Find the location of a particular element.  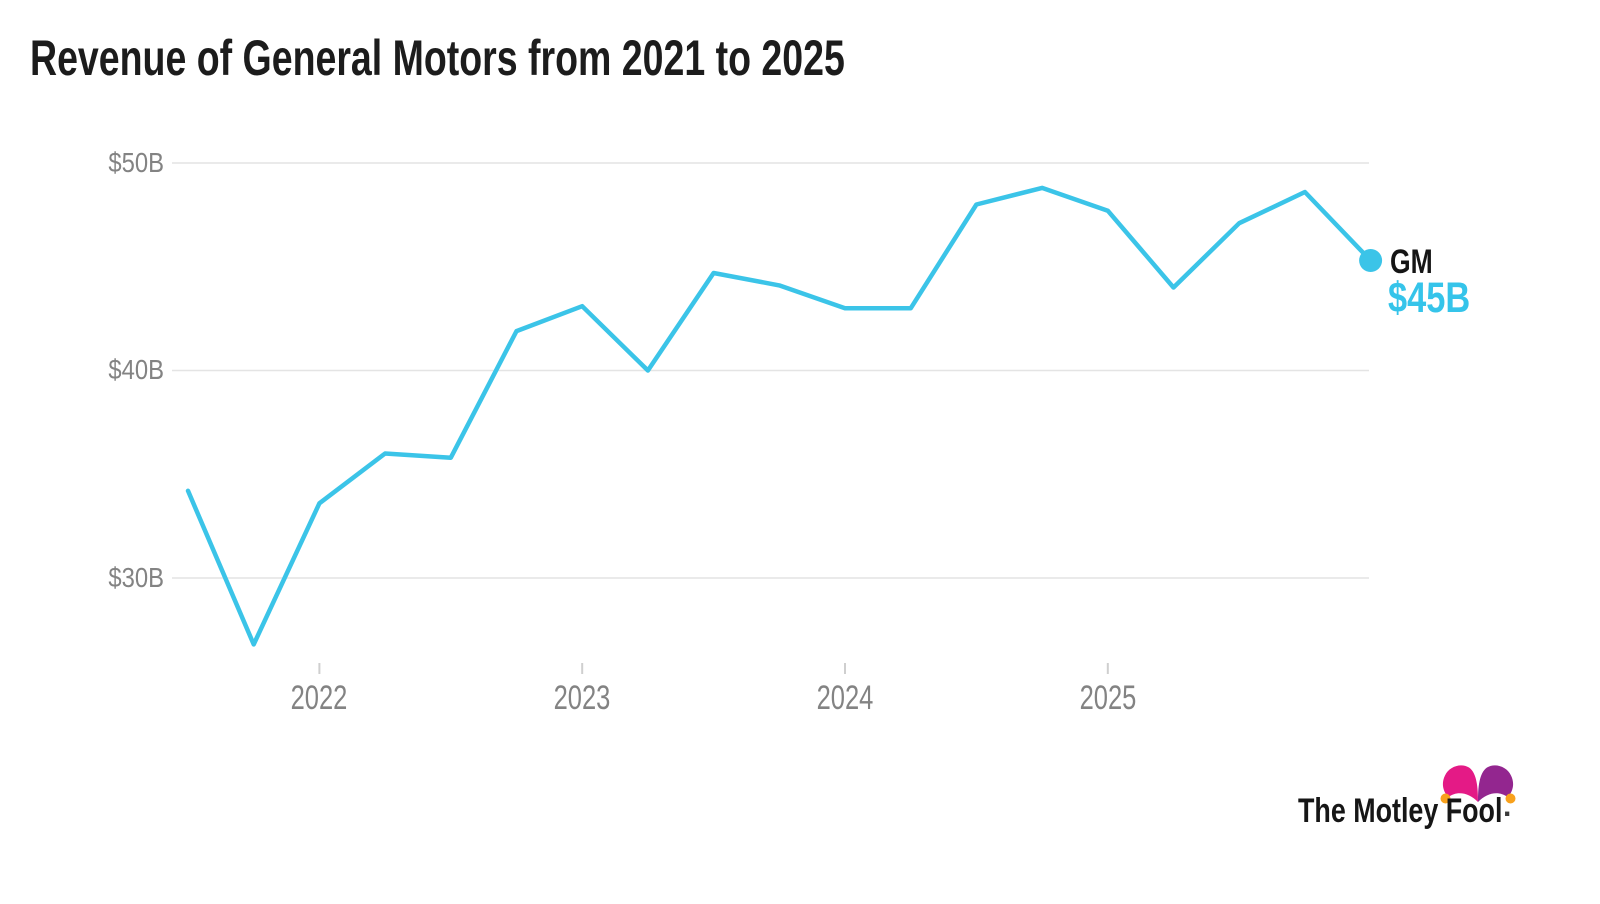

y-axis-label: $30B is located at coordinates (136, 577).